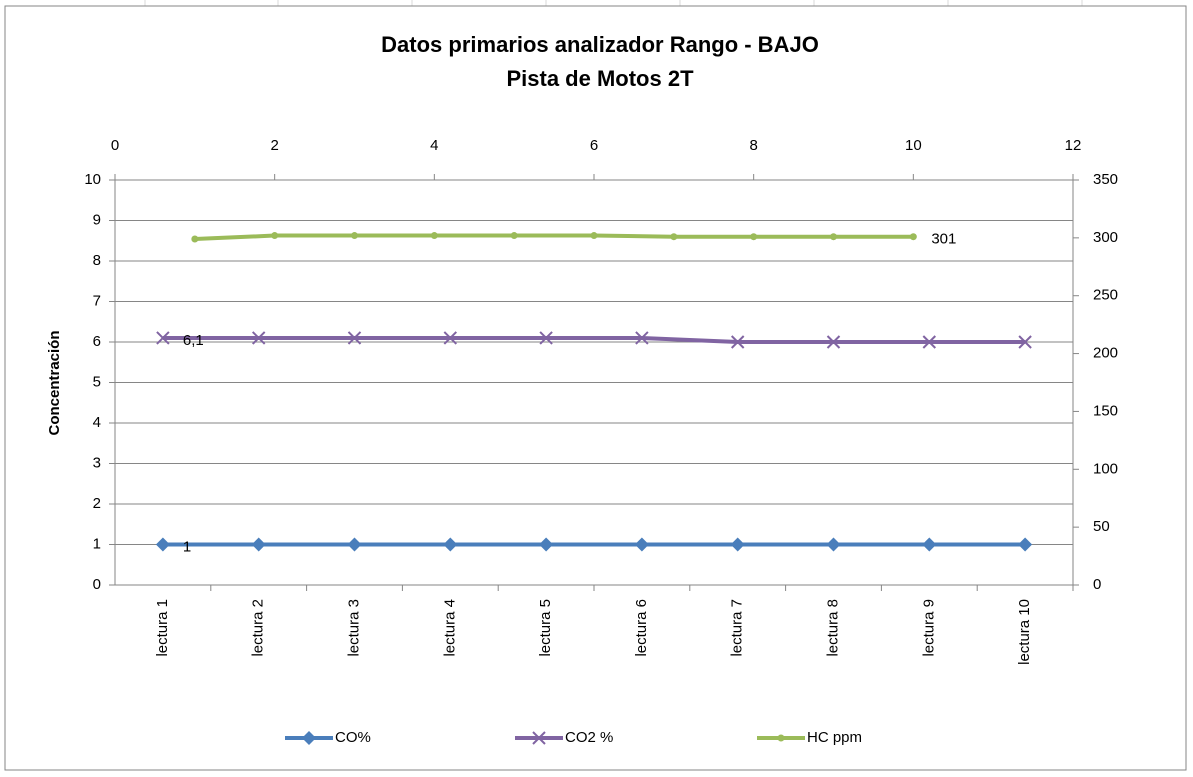  I want to click on x2-tick-label: 2, so click(274, 145).